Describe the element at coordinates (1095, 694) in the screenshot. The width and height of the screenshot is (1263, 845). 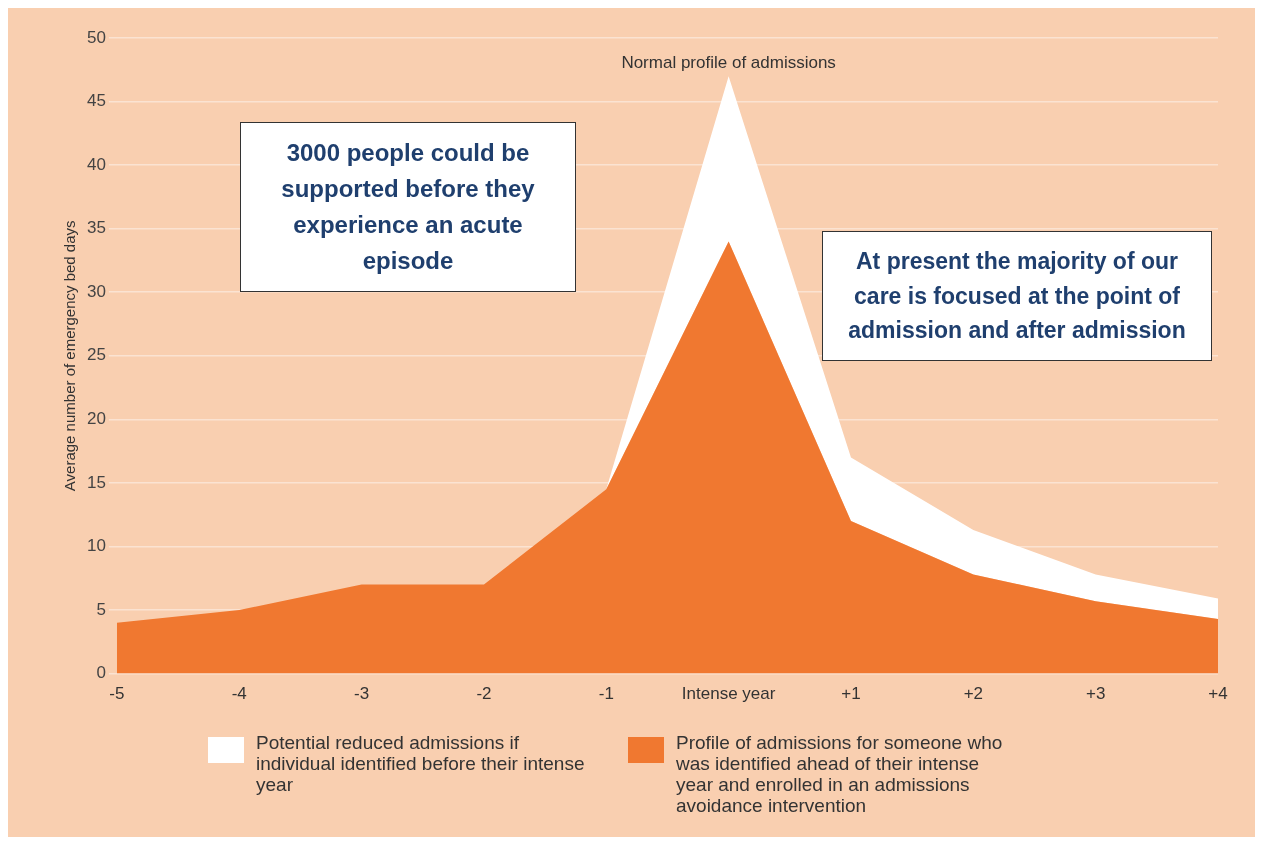
I see `x-tick-label: +3` at that location.